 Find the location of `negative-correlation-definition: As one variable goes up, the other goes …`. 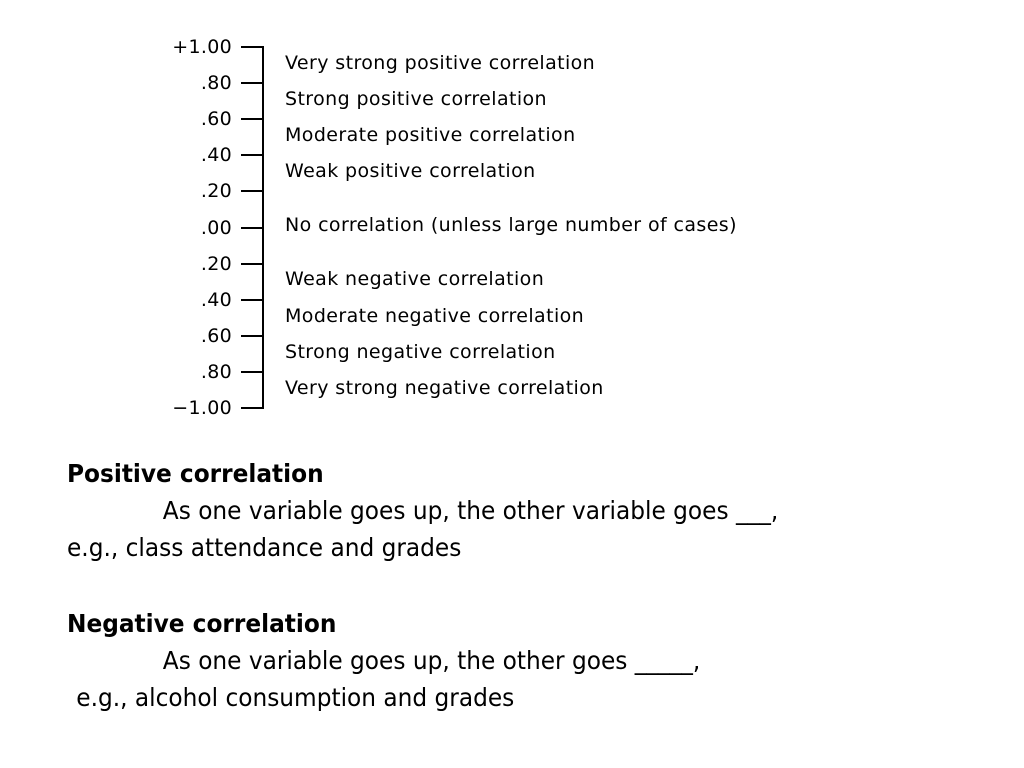

negative-correlation-definition: As one variable goes up, the other goes … is located at coordinates (431, 660).